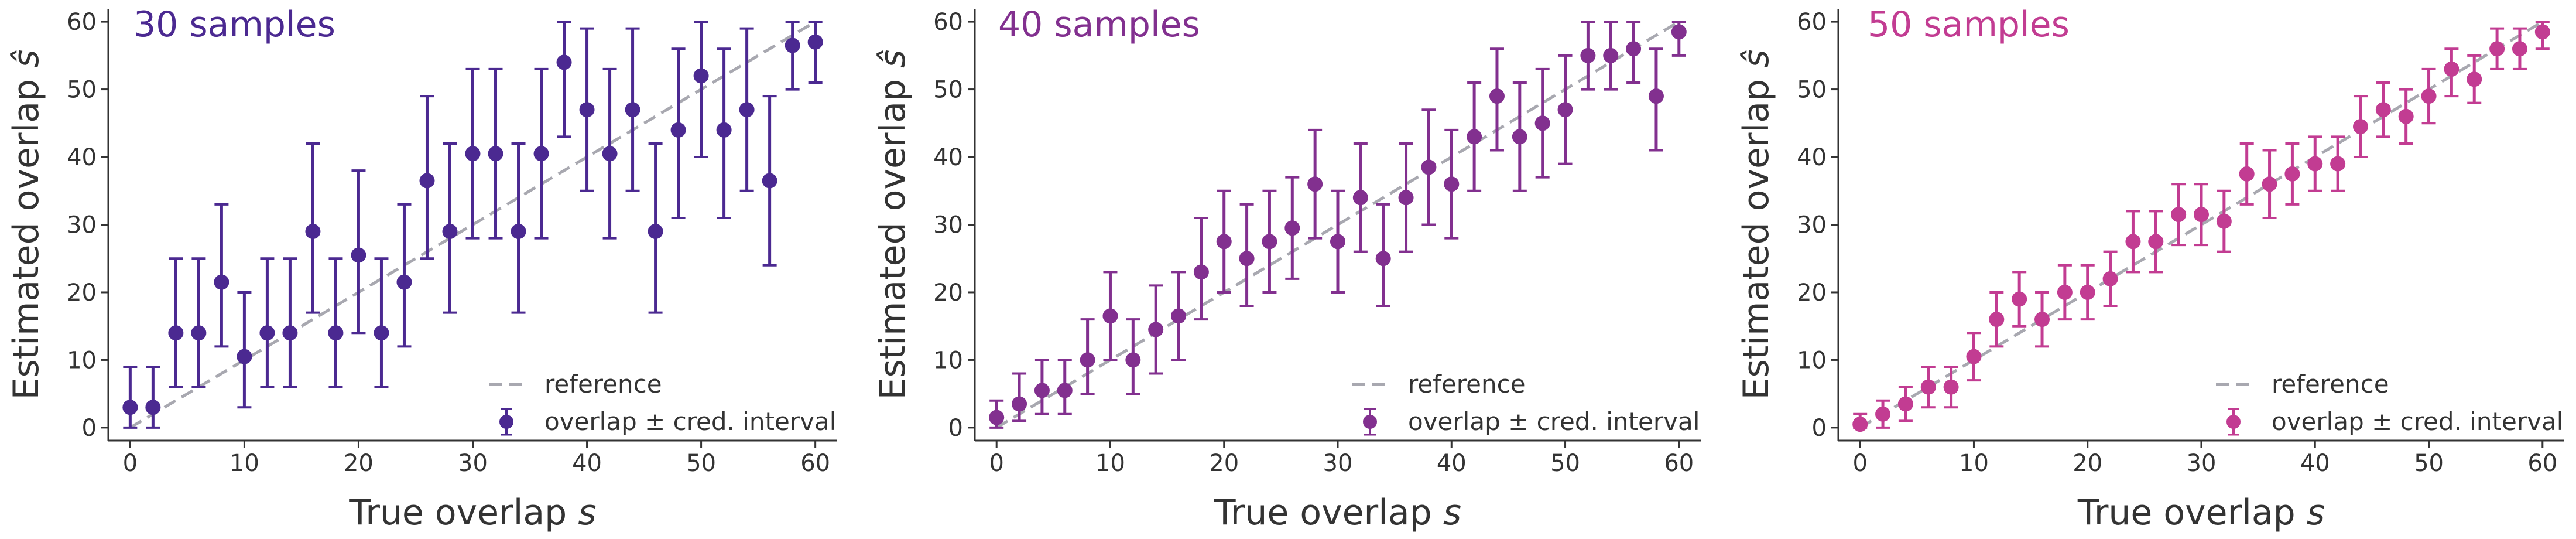  Describe the element at coordinates (234, 24) in the screenshot. I see `panel-title: 30 samples` at that location.